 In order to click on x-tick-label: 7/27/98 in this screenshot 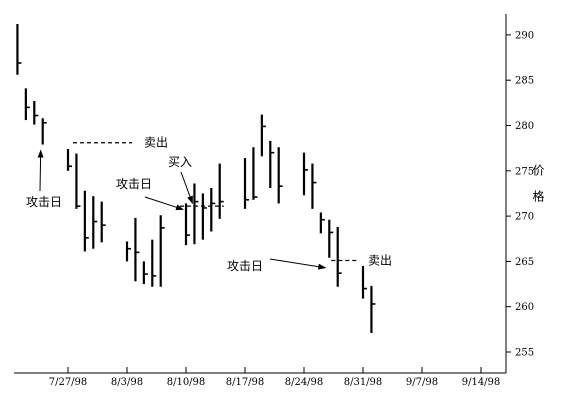, I will do `click(68, 382)`.